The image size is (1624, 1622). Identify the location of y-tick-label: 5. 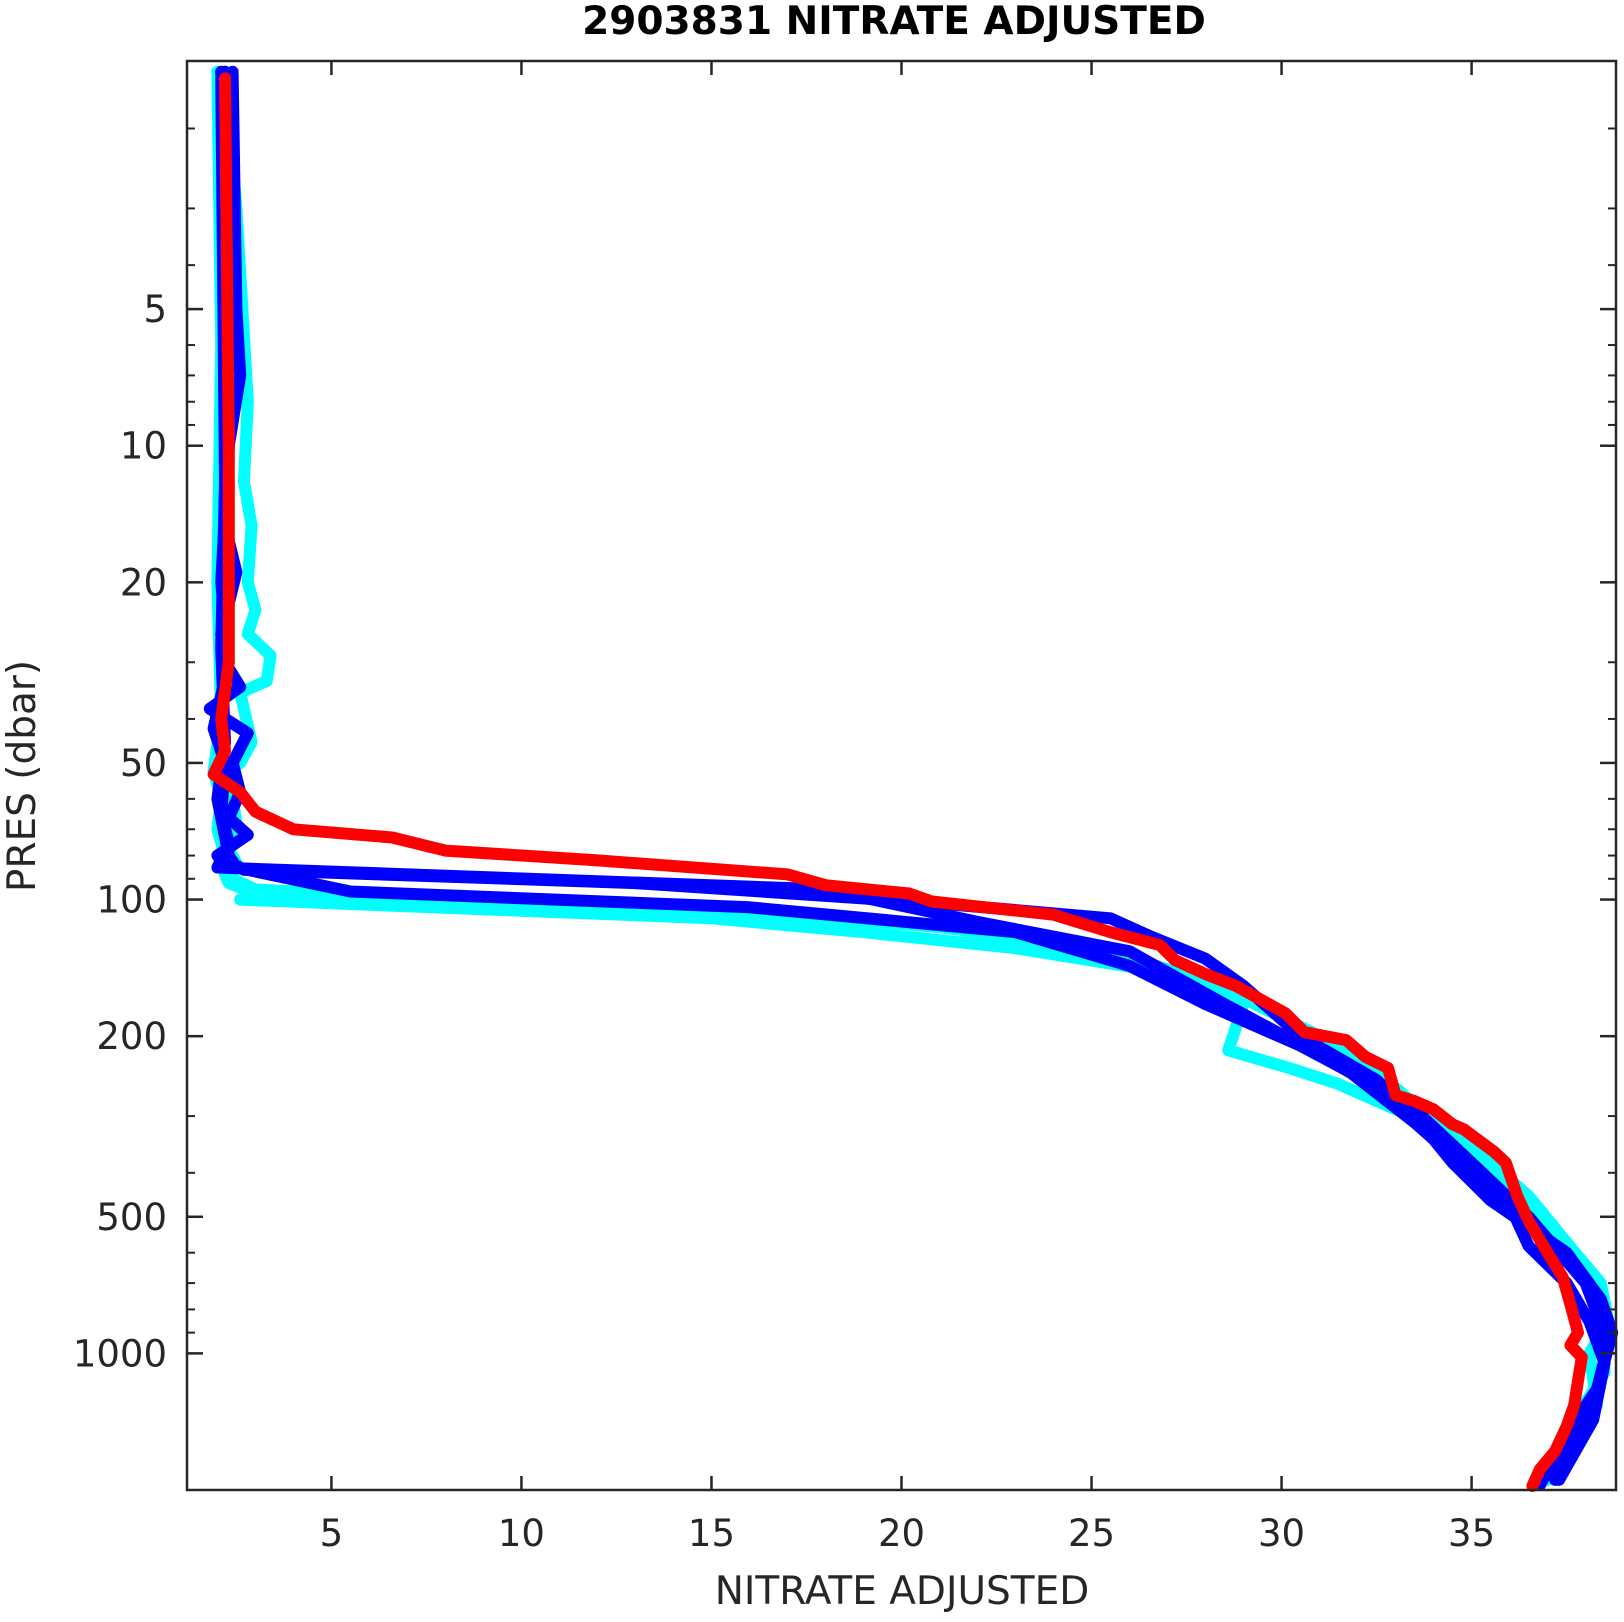
(155, 309).